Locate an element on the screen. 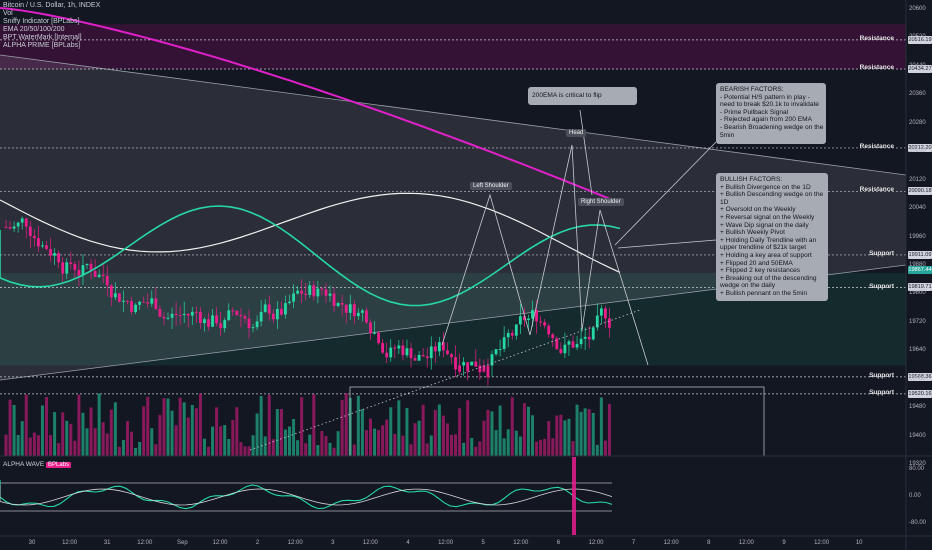 Image resolution: width=932 pixels, height=550 pixels. level-label: Support is located at coordinates (881, 375).